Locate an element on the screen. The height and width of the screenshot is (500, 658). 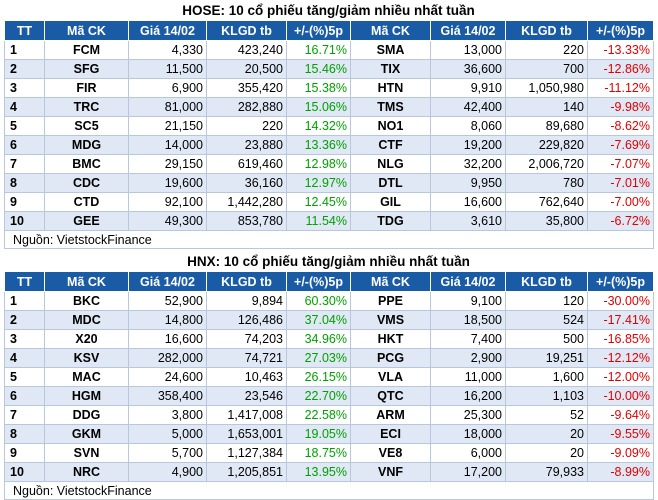
volume-cell: 36,160 is located at coordinates (246, 183).